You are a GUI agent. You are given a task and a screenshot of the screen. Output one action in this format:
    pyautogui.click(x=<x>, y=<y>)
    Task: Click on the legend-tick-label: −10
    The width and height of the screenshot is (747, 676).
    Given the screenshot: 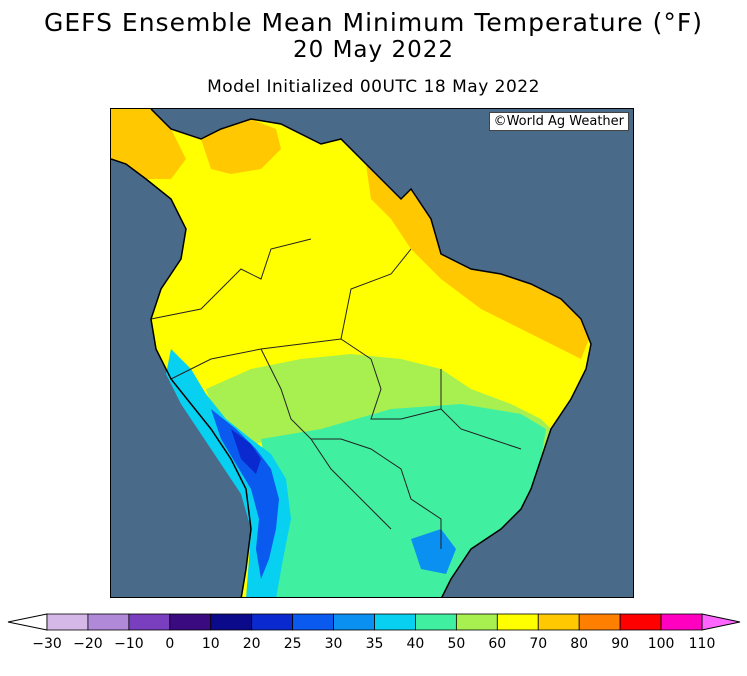 What is the action you would take?
    pyautogui.click(x=129, y=644)
    